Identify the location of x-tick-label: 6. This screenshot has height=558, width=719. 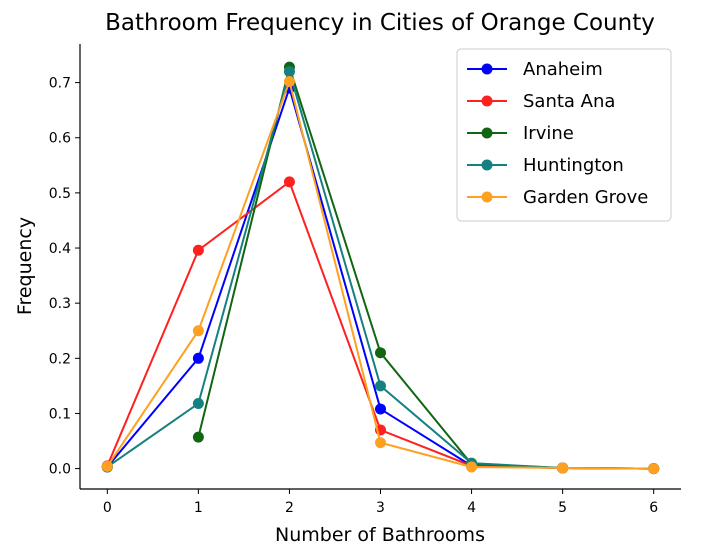
(653, 508).